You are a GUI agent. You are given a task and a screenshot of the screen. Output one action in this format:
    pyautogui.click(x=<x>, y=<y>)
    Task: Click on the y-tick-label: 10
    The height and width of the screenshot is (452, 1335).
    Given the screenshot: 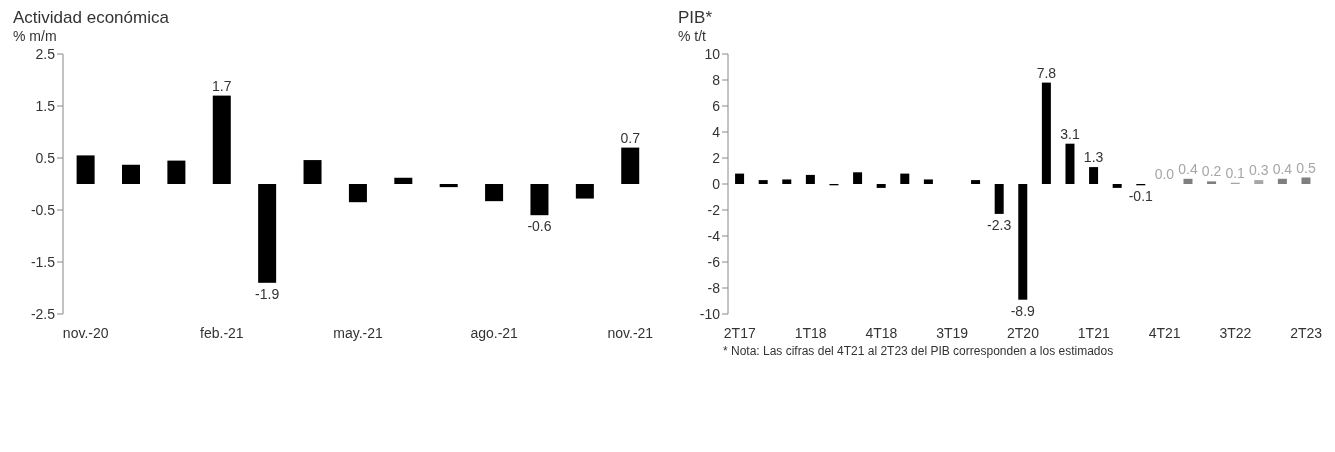 What is the action you would take?
    pyautogui.click(x=712, y=53)
    